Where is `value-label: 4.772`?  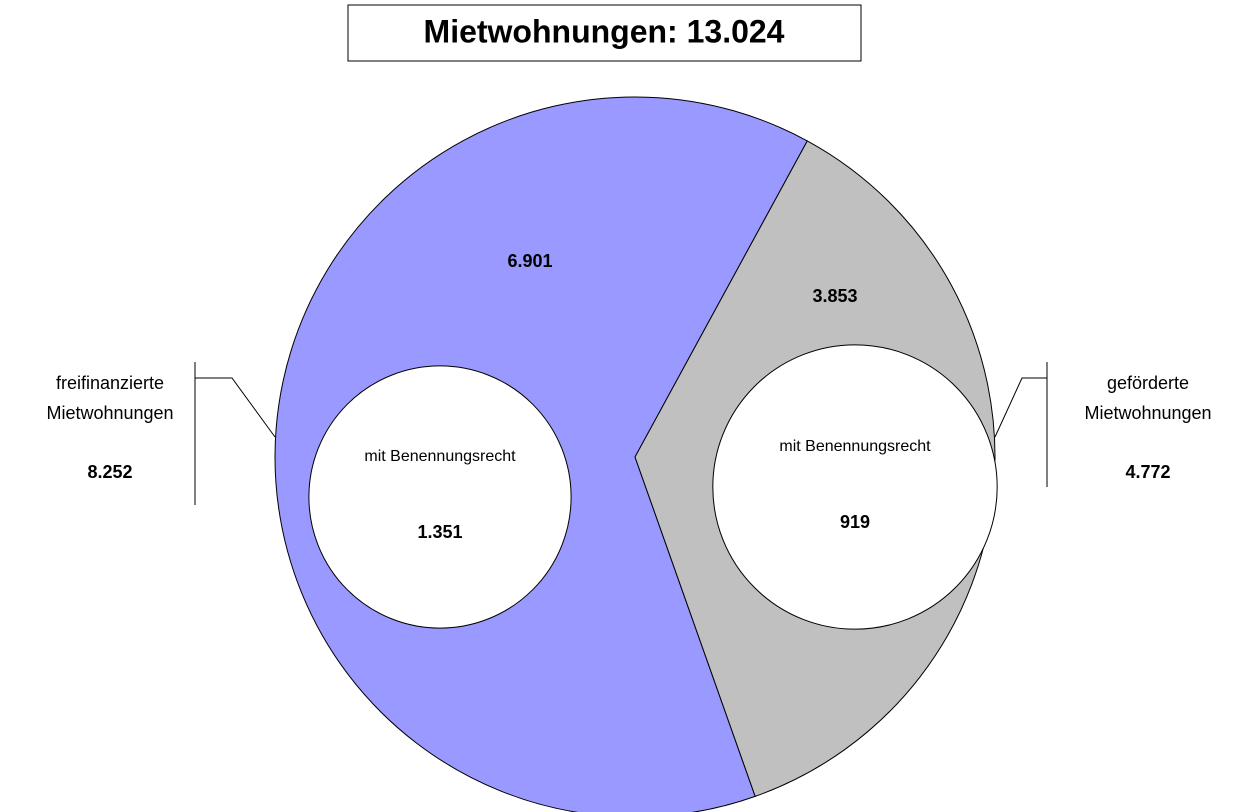 value-label: 4.772 is located at coordinates (1147, 472).